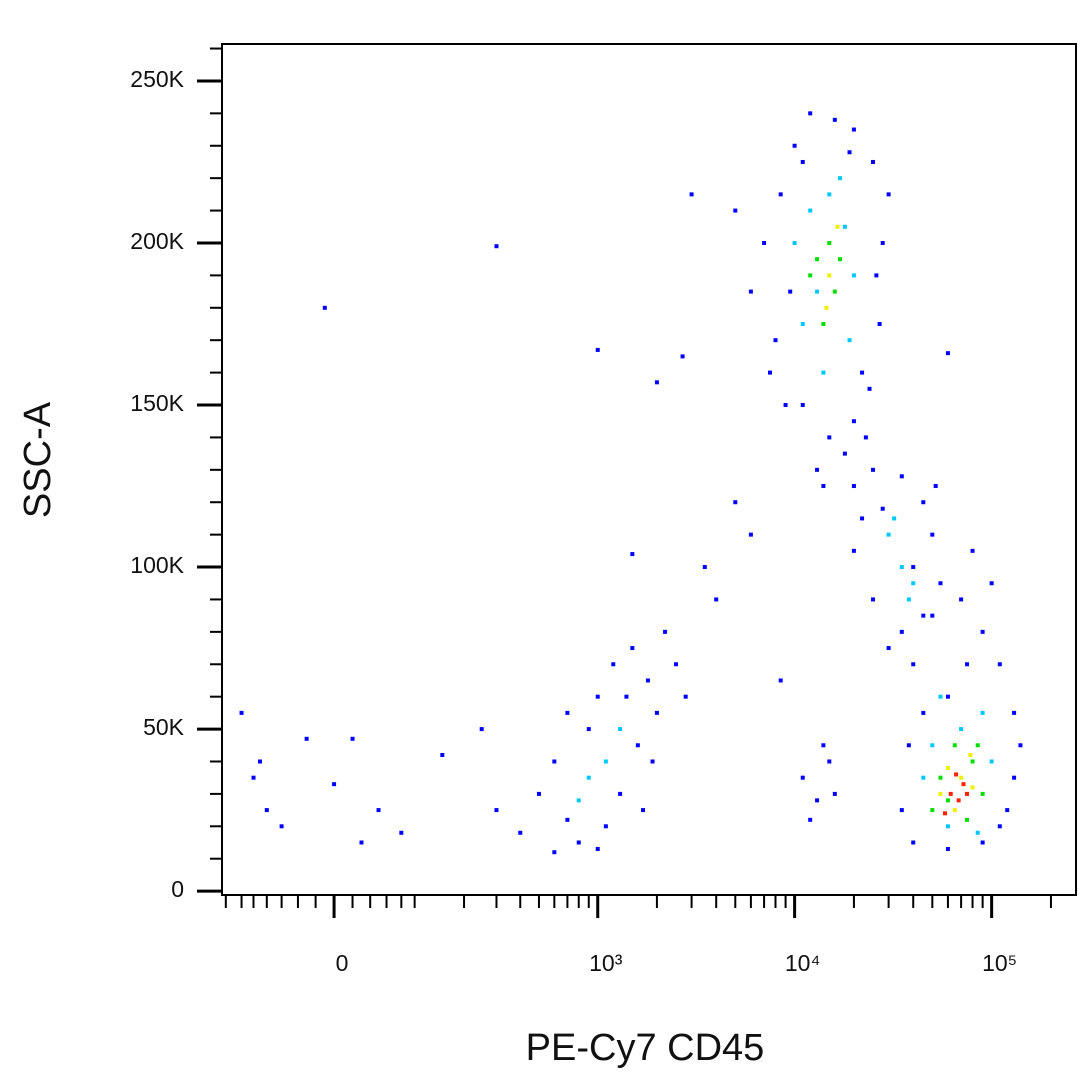 The image size is (1086, 1091). What do you see at coordinates (157, 79) in the screenshot?
I see `y-tick-label: 250K` at bounding box center [157, 79].